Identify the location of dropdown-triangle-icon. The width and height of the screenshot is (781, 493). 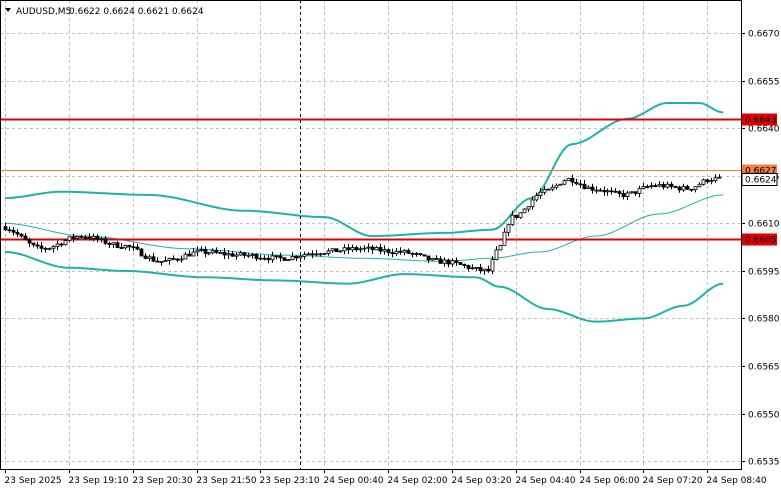
(8, 10).